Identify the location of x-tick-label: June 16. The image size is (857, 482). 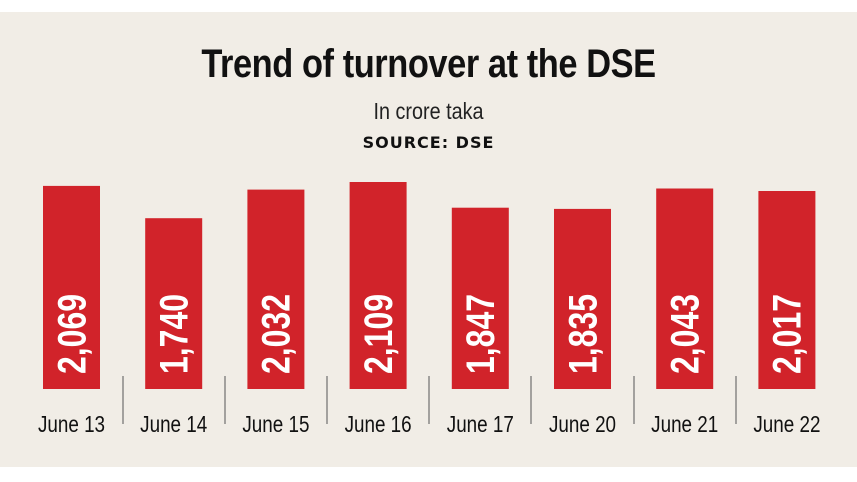
(378, 424).